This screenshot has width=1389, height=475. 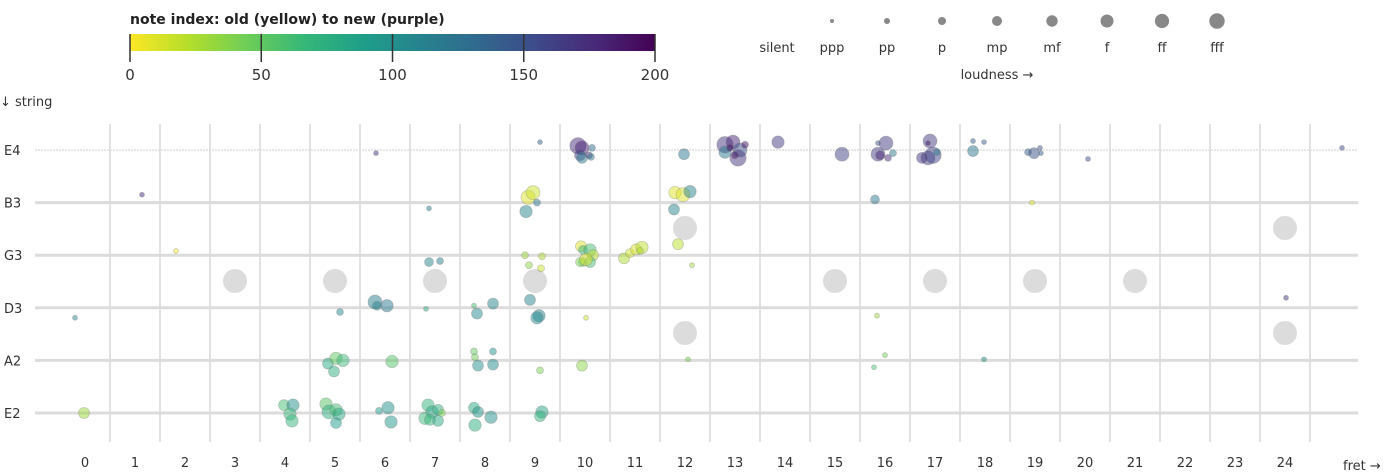 What do you see at coordinates (835, 463) in the screenshot?
I see `fret-tick-label: 15` at bounding box center [835, 463].